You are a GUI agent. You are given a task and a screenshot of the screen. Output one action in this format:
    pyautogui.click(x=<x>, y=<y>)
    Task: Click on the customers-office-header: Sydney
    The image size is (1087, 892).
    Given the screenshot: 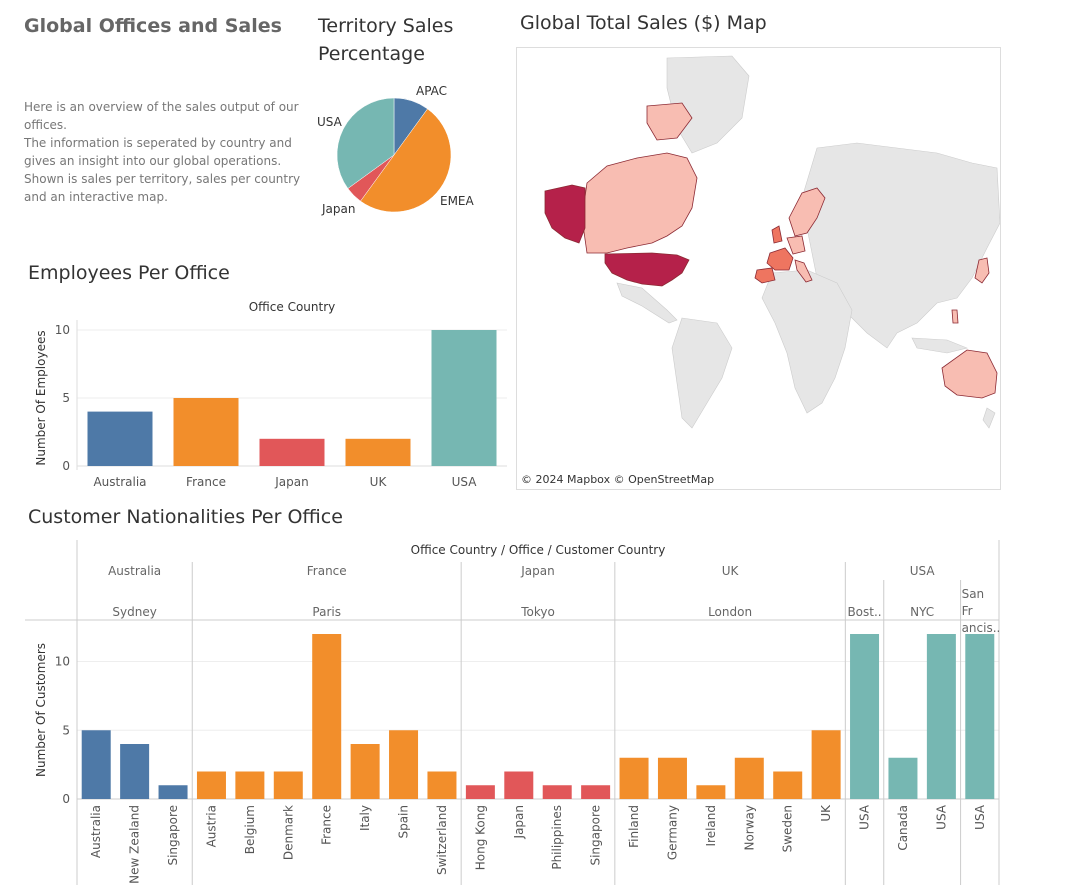 What is the action you would take?
    pyautogui.click(x=134, y=612)
    